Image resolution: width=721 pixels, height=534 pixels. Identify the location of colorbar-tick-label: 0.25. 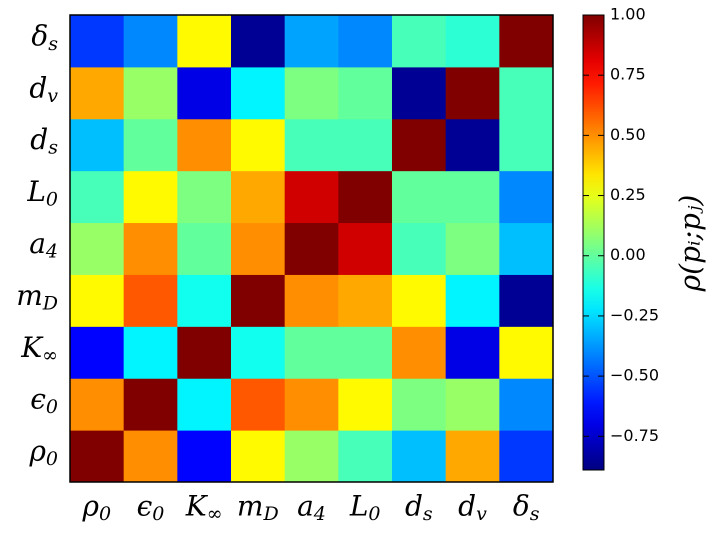
(628, 194).